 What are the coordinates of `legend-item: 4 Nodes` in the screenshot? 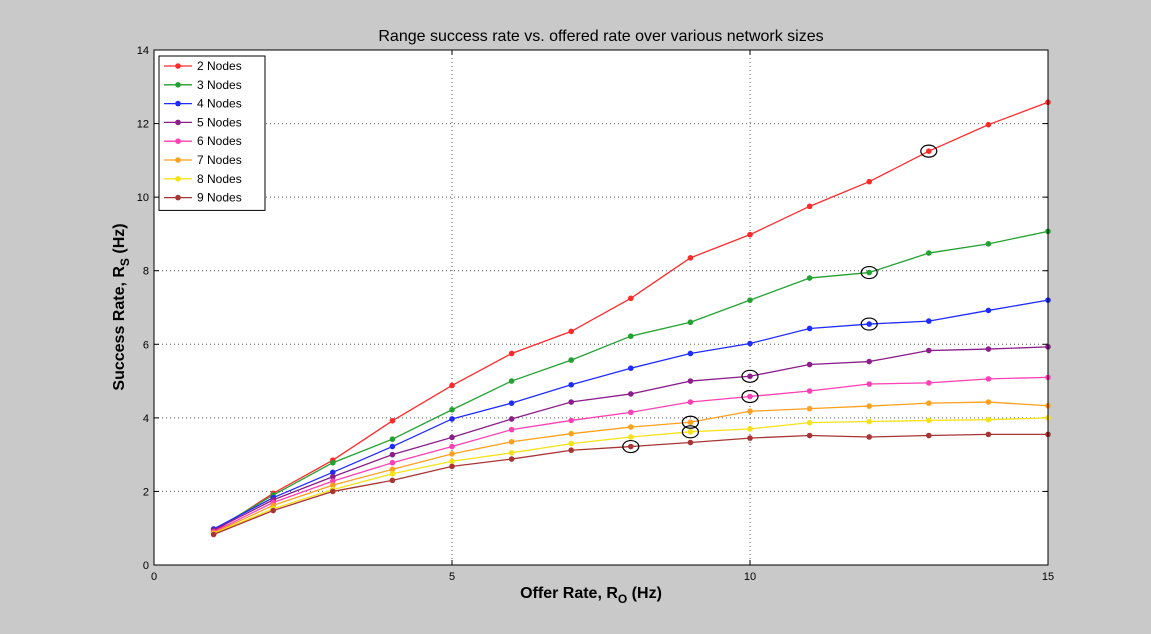 It's located at (203, 104).